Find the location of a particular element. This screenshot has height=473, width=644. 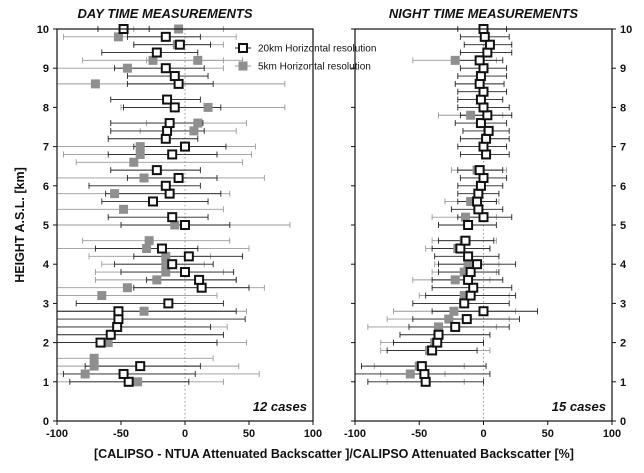

x-tick-label: 100 is located at coordinates (313, 434).